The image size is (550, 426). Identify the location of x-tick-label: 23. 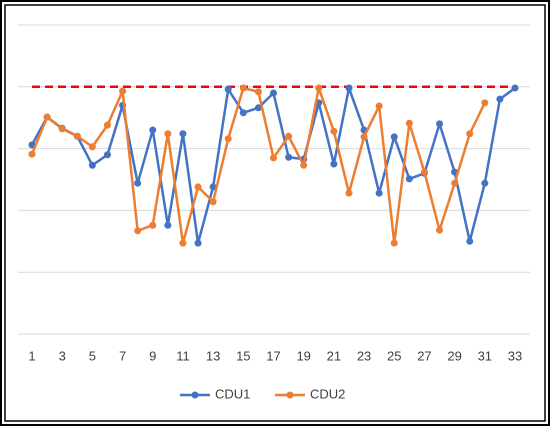
(364, 355).